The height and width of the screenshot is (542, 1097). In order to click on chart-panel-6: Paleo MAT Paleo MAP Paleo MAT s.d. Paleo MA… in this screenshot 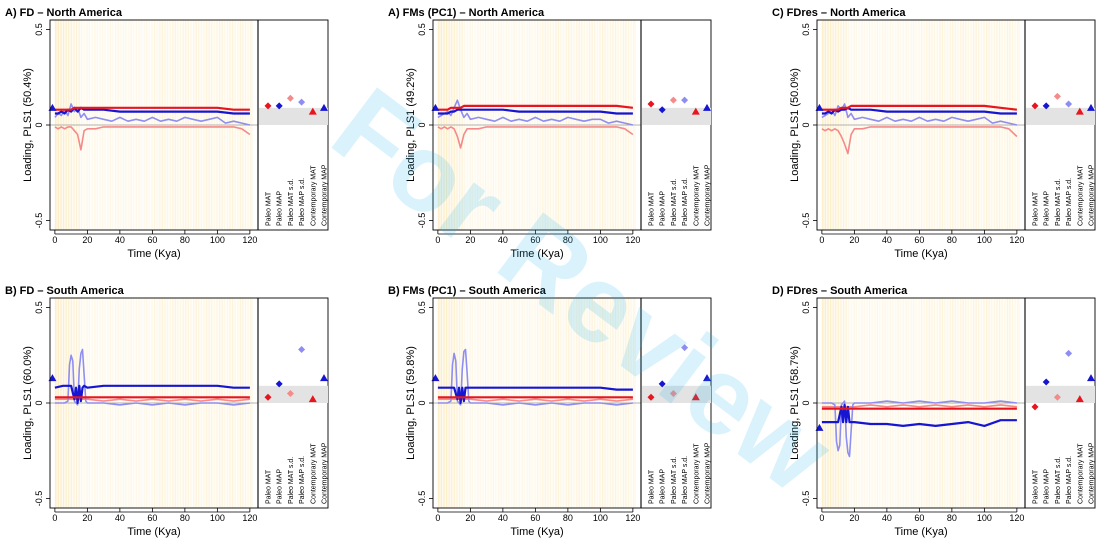, I will do `click(934, 411)`.